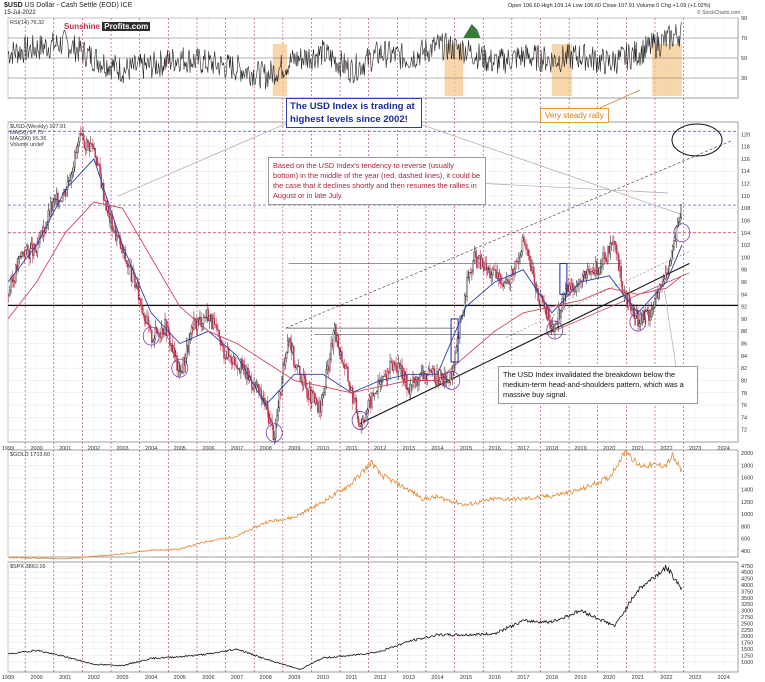  What do you see at coordinates (294, 678) in the screenshot?
I see `bottom-xtick-label: 2009` at bounding box center [294, 678].